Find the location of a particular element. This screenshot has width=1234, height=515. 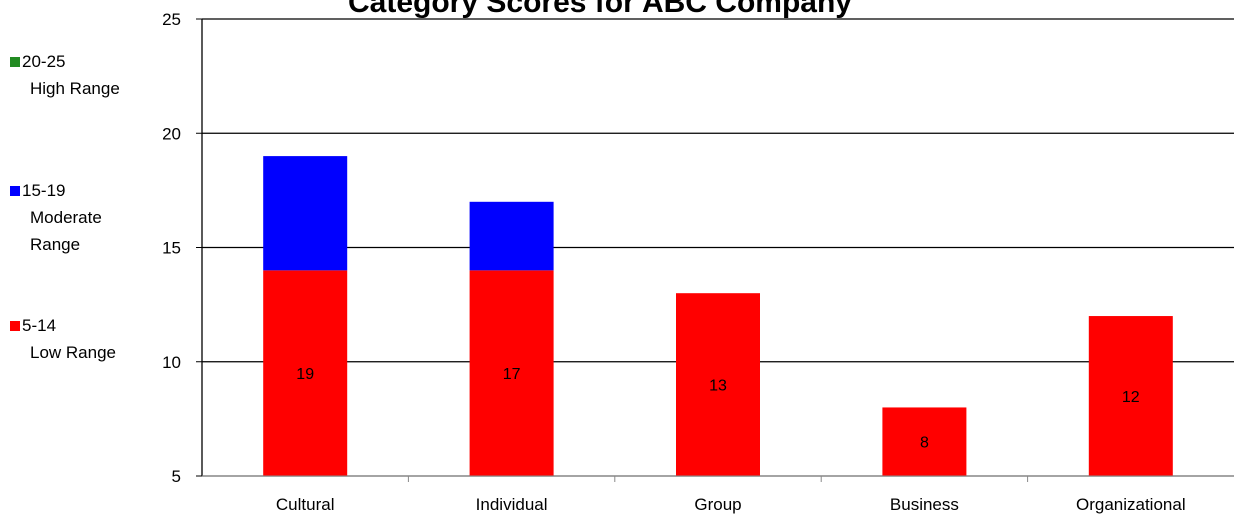

y-tick-label: 15 is located at coordinates (171, 248).